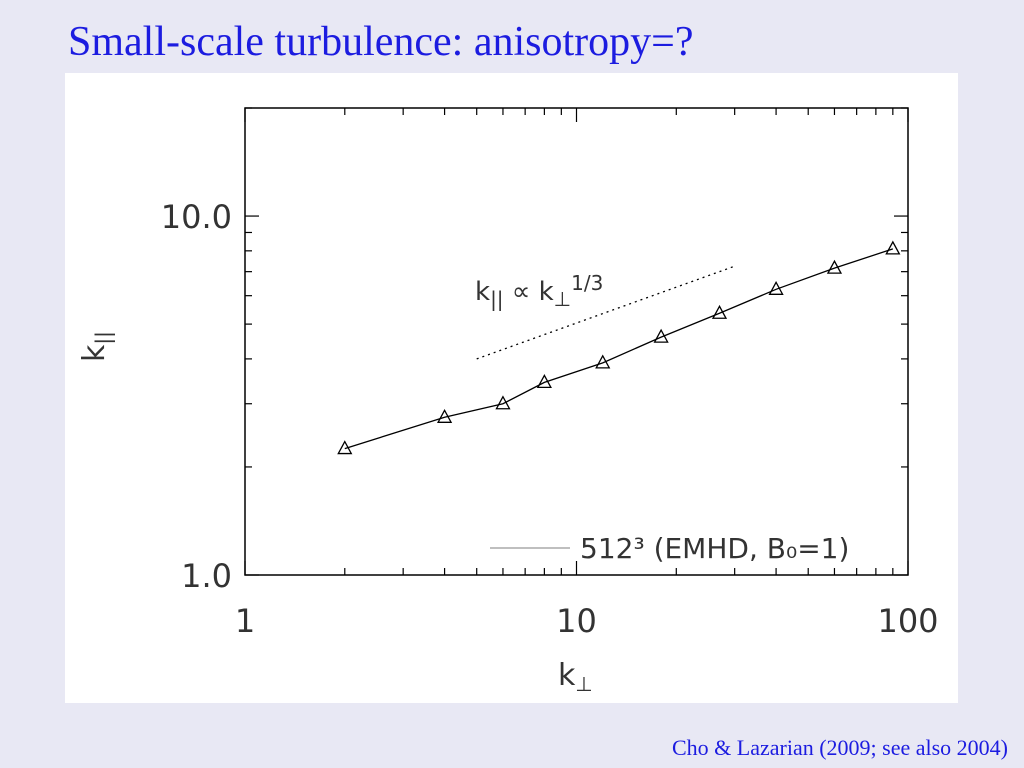  What do you see at coordinates (196, 217) in the screenshot?
I see `y-tick-label: 10.0` at bounding box center [196, 217].